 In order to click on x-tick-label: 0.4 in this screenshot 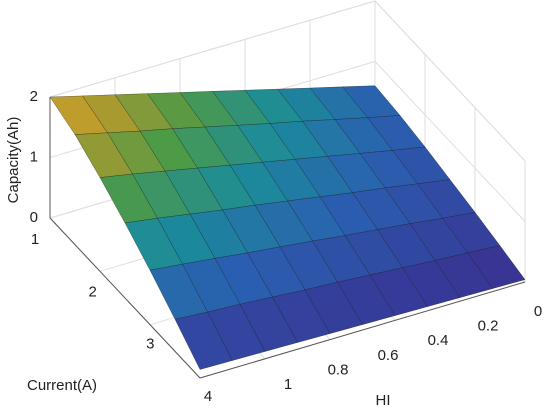, I will do `click(438, 340)`.